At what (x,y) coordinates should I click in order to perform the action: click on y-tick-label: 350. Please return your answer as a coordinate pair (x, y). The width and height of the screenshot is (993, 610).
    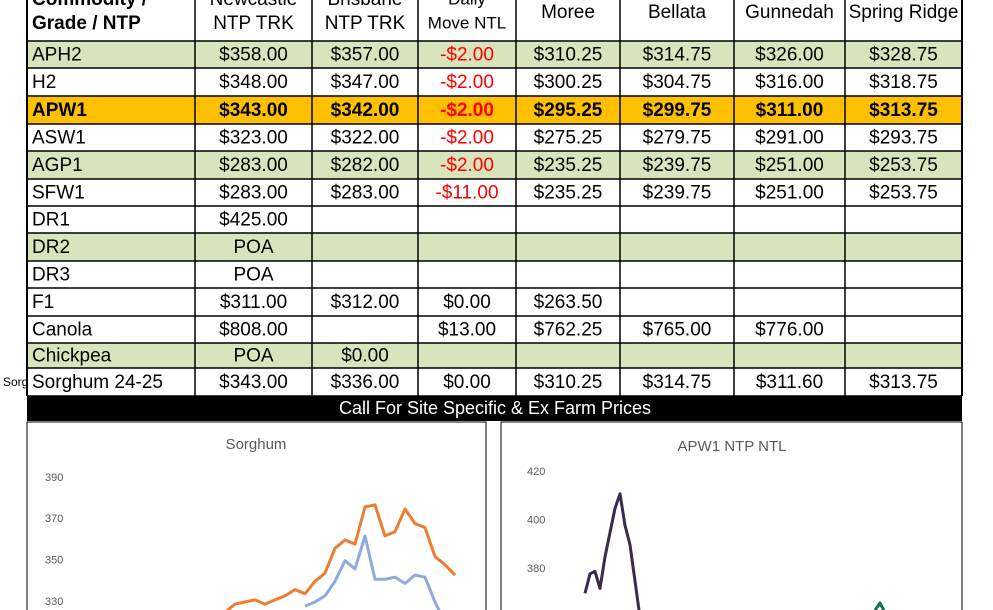
    Looking at the image, I should click on (54, 561).